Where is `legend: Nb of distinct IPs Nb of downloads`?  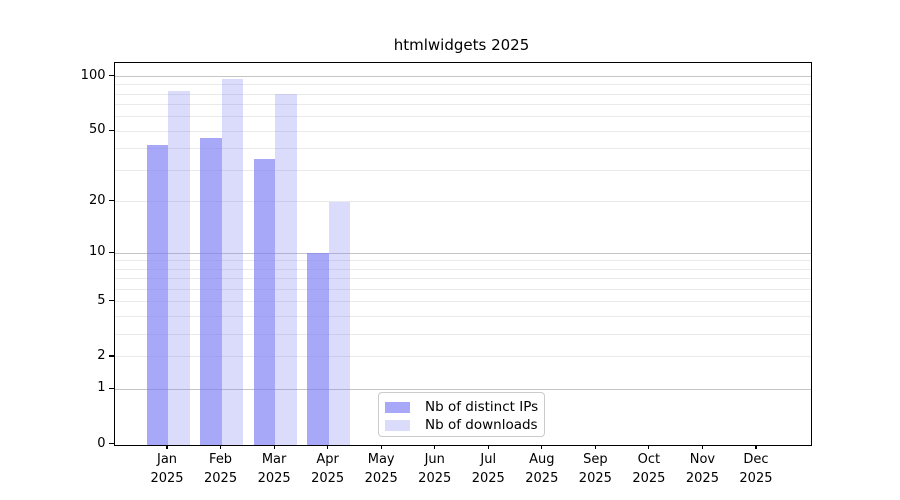 legend: Nb of distinct IPs Nb of downloads is located at coordinates (461, 414).